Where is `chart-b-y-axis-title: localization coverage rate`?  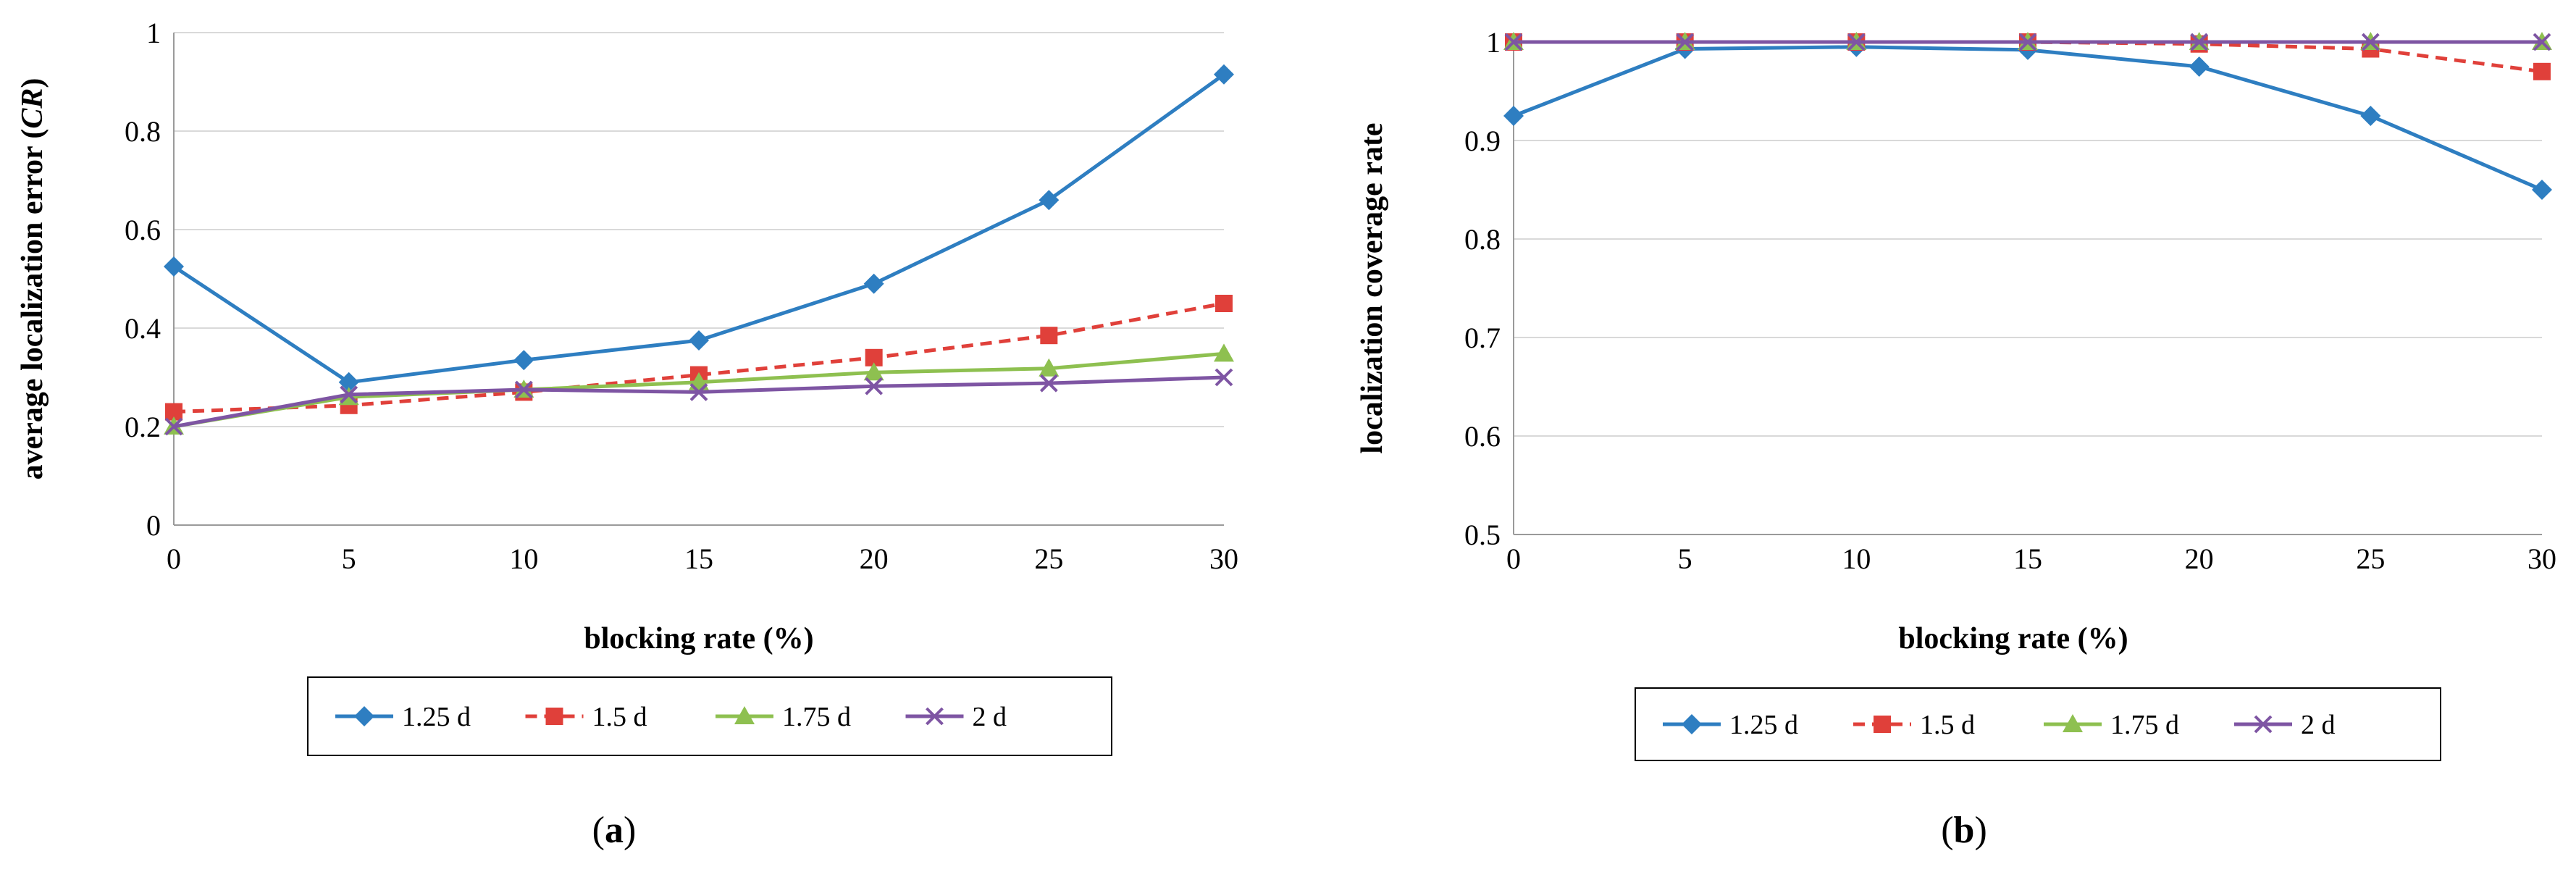 chart-b-y-axis-title: localization coverage rate is located at coordinates (1372, 287).